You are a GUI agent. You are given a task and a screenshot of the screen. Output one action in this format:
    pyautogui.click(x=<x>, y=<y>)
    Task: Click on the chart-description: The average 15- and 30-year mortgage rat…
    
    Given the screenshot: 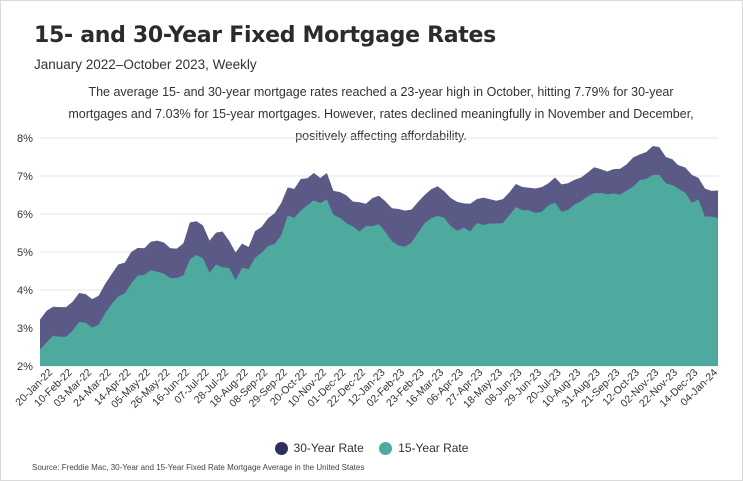 What is the action you would take?
    pyautogui.click(x=381, y=114)
    